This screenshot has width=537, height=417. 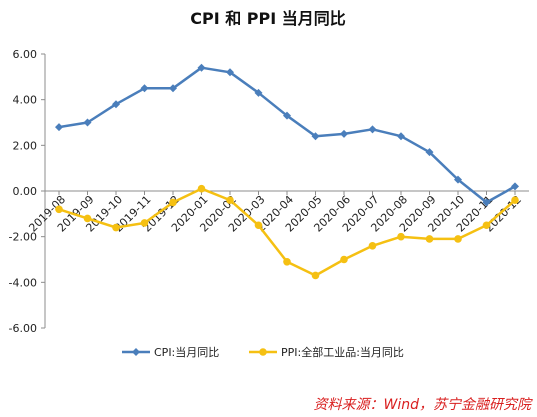 I want to click on y-tick-label: 2.00, so click(x=25, y=145).